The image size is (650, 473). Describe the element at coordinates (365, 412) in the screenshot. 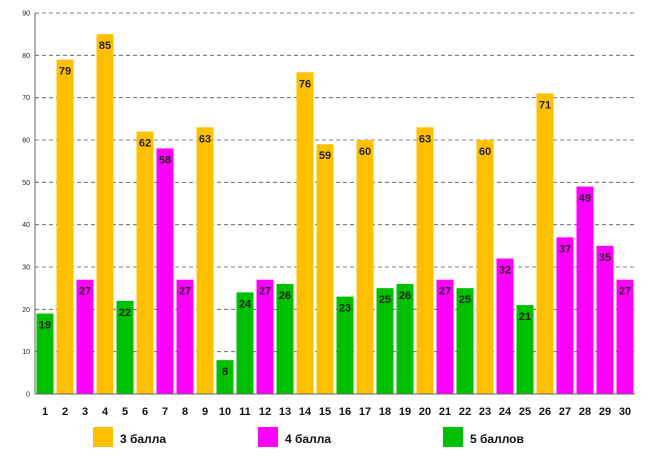

I see `x-tick-label: 17` at that location.